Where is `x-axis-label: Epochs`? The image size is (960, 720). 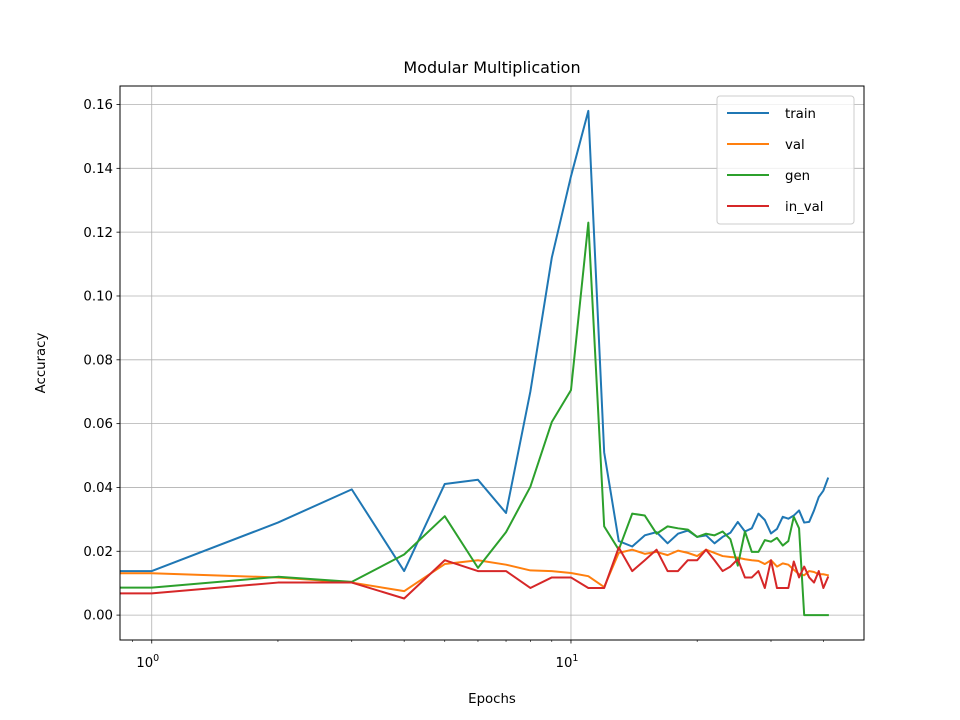 x-axis-label: Epochs is located at coordinates (492, 699).